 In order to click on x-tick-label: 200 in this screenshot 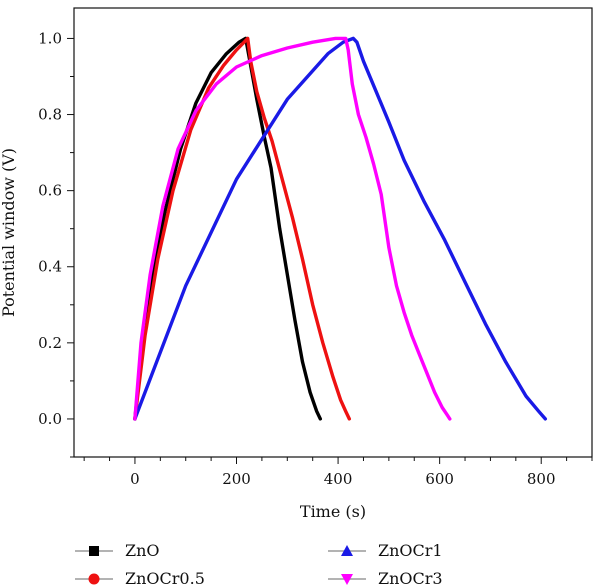, I will do `click(236, 479)`.